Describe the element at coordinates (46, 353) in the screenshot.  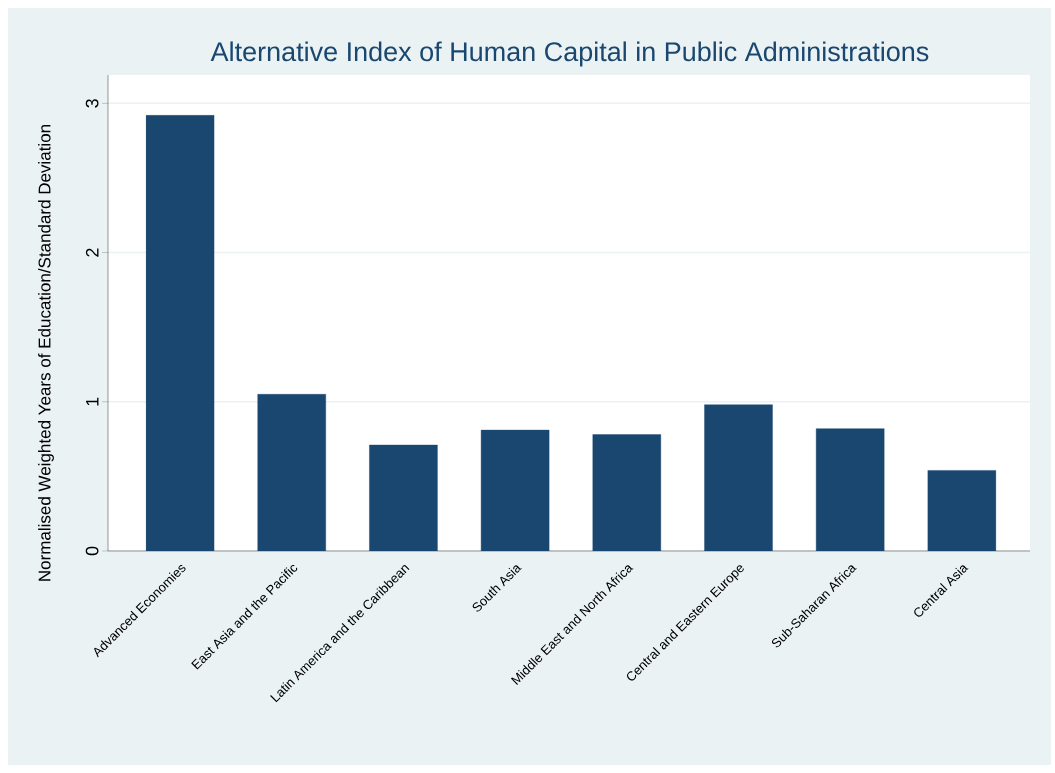
I see `y-axis-title: Normalised Weighted Years of Education/Standard Deviation` at that location.